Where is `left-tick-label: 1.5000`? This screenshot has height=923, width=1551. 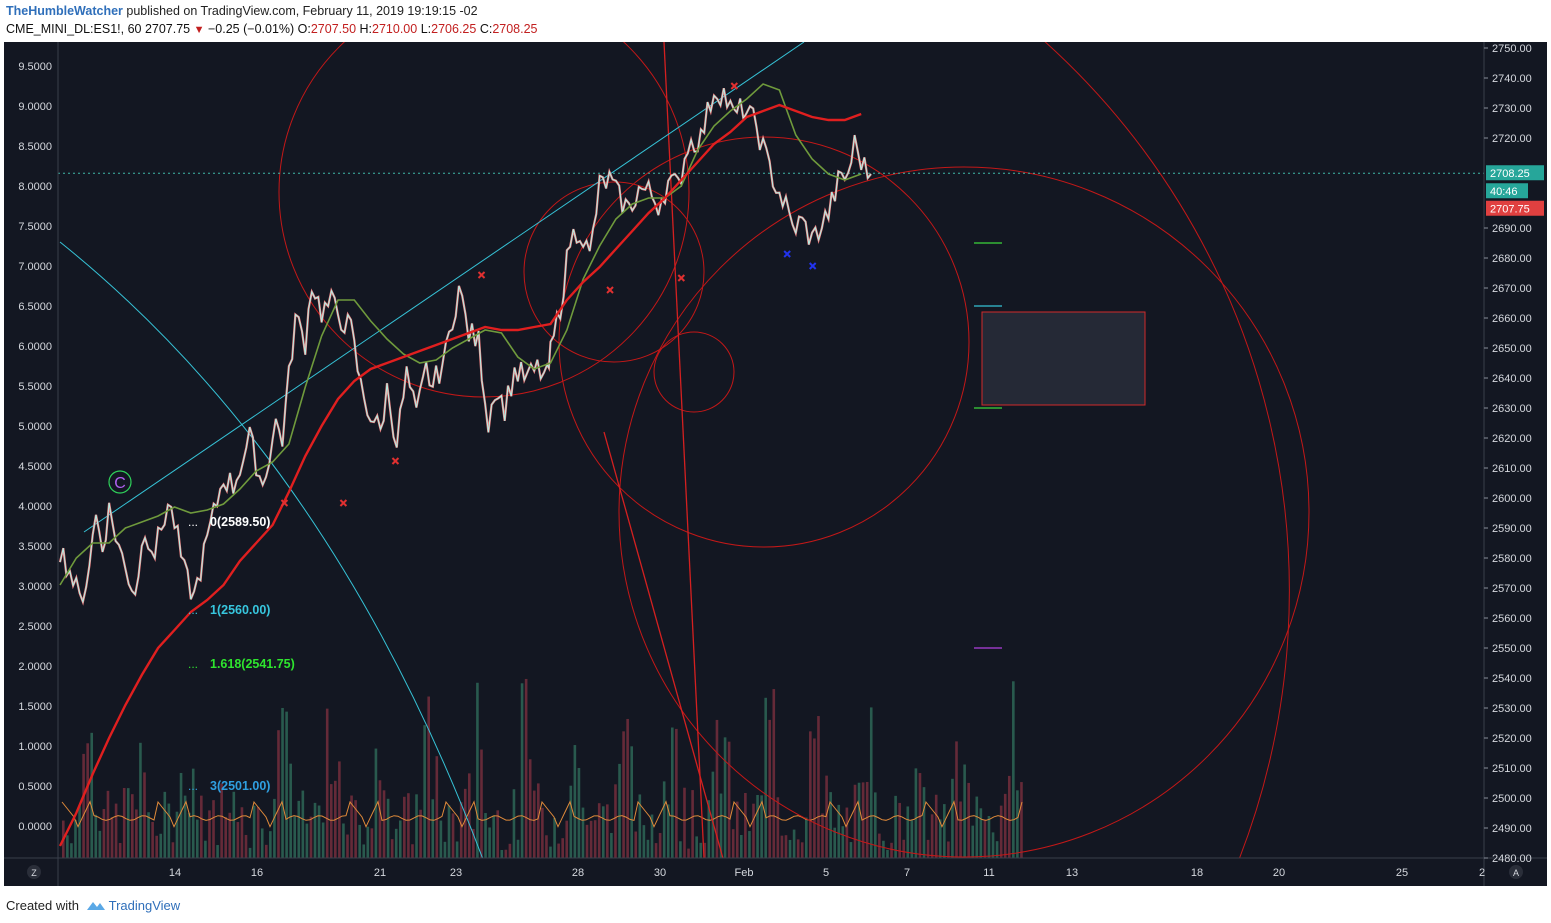
left-tick-label: 1.5000 is located at coordinates (35, 707).